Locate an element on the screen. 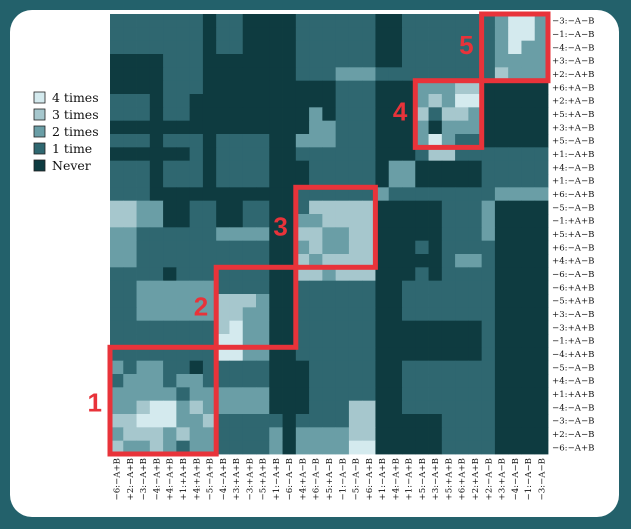 This screenshot has height=529, width=631. x-tick-label: +2:−A+B is located at coordinates (131, 479).